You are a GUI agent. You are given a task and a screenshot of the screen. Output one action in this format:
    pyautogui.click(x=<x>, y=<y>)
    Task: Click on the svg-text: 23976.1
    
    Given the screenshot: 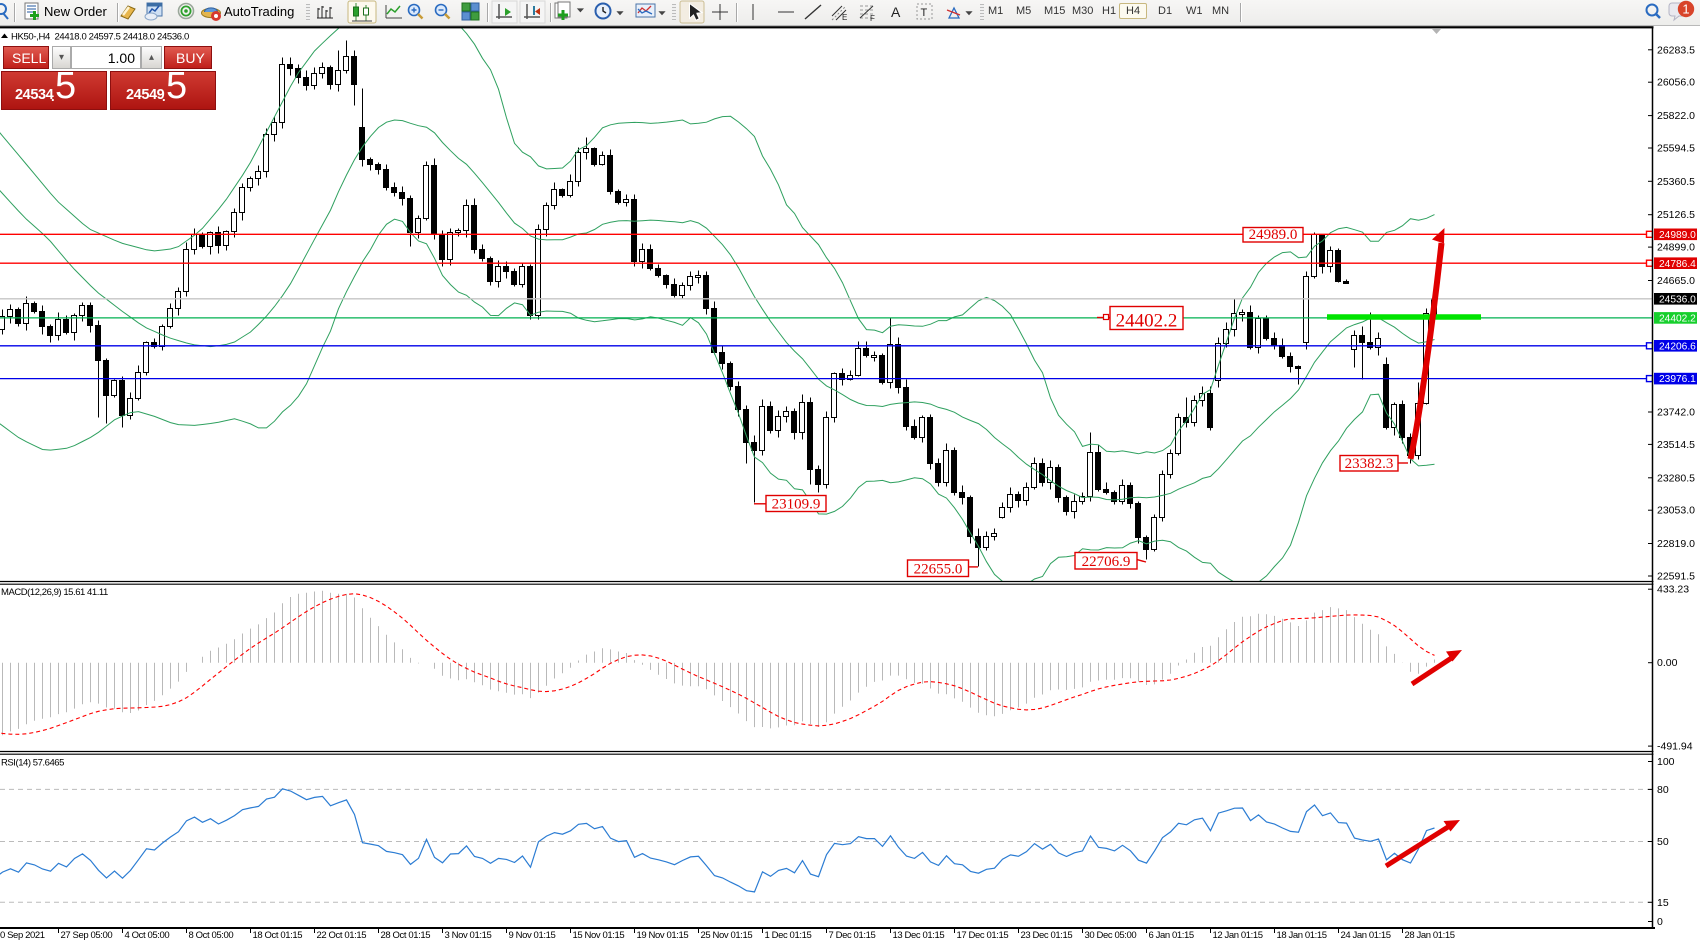 What is the action you would take?
    pyautogui.click(x=1677, y=379)
    